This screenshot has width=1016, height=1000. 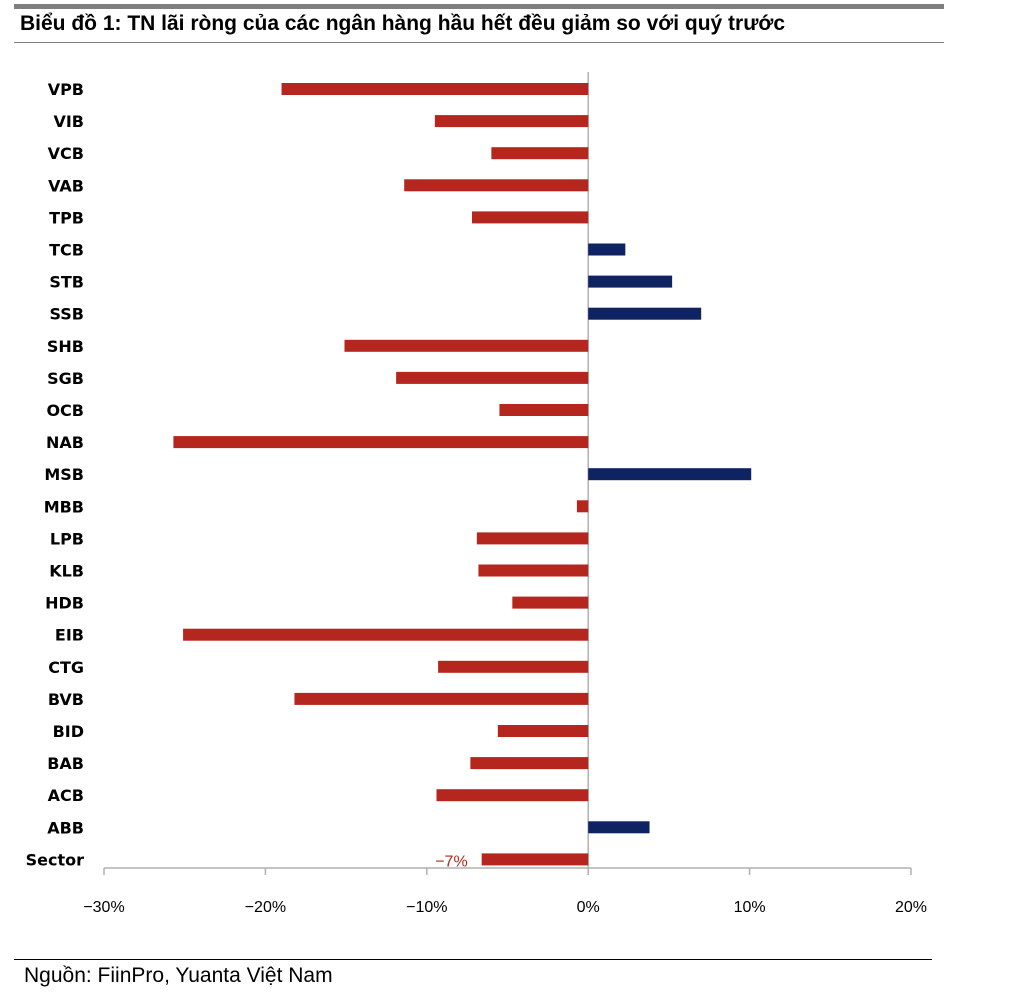 I want to click on bar-tpb, so click(x=530, y=217).